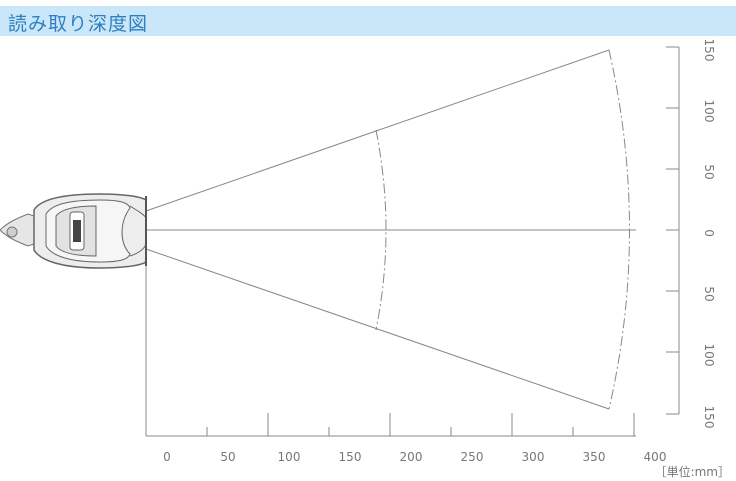  I want to click on x-tick-labels: 0 50 100 150 200 250 300 350 400, so click(414, 457).